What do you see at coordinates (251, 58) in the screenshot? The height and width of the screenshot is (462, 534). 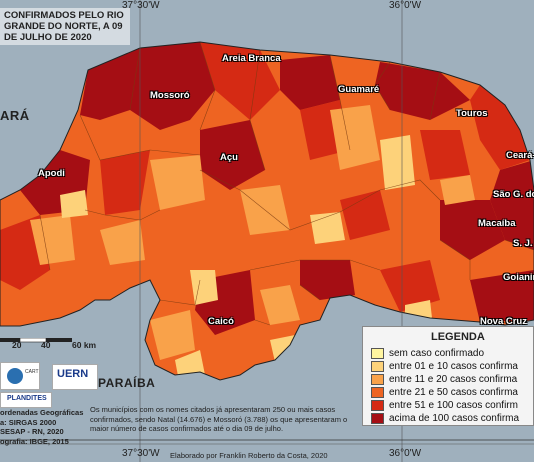 I see `city-label: Areia Branca` at bounding box center [251, 58].